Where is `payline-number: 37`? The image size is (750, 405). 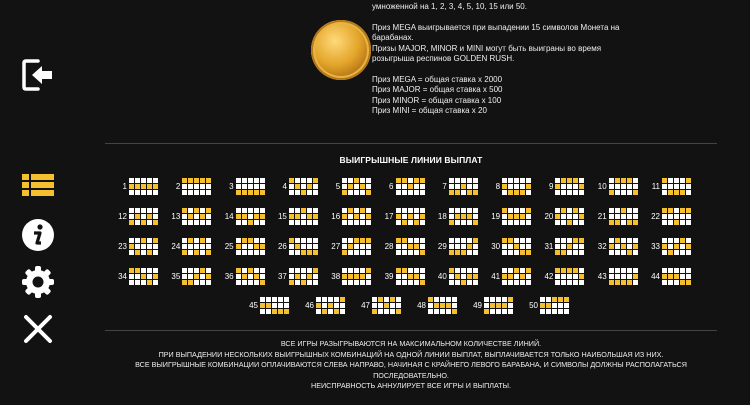
payline-number: 37 is located at coordinates (282, 276).